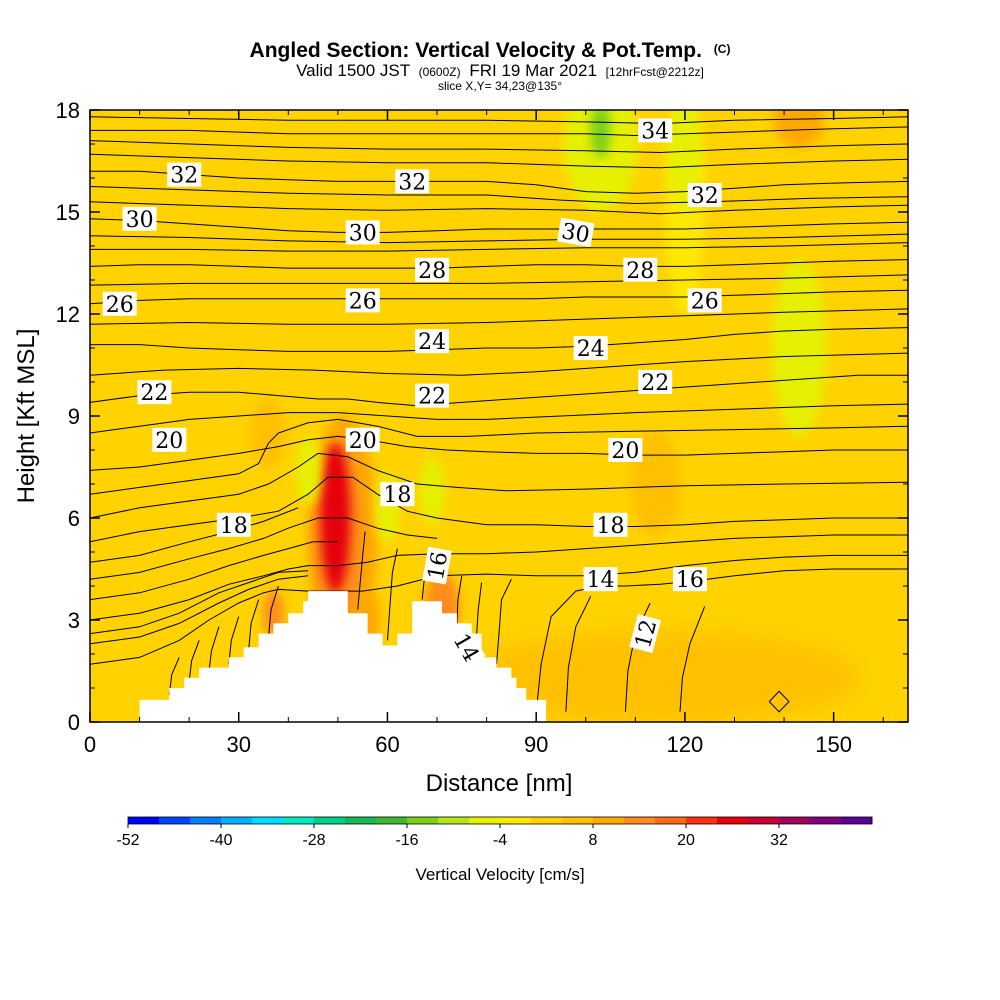 This screenshot has width=1000, height=1000. What do you see at coordinates (655, 383) in the screenshot?
I see `contour-label-22-16: 22` at bounding box center [655, 383].